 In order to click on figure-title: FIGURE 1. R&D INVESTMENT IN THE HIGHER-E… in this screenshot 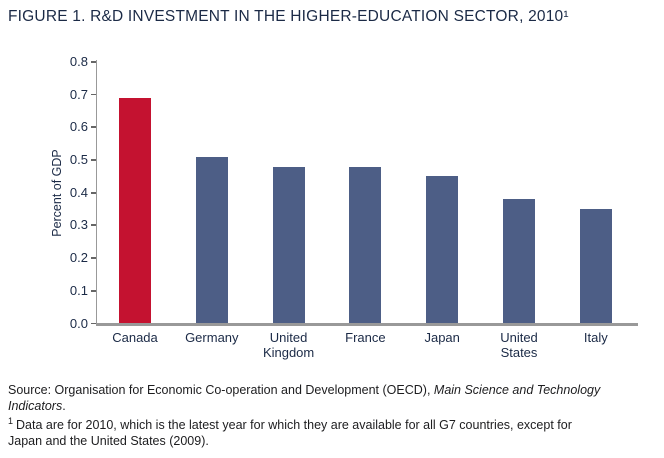, I will do `click(288, 16)`.